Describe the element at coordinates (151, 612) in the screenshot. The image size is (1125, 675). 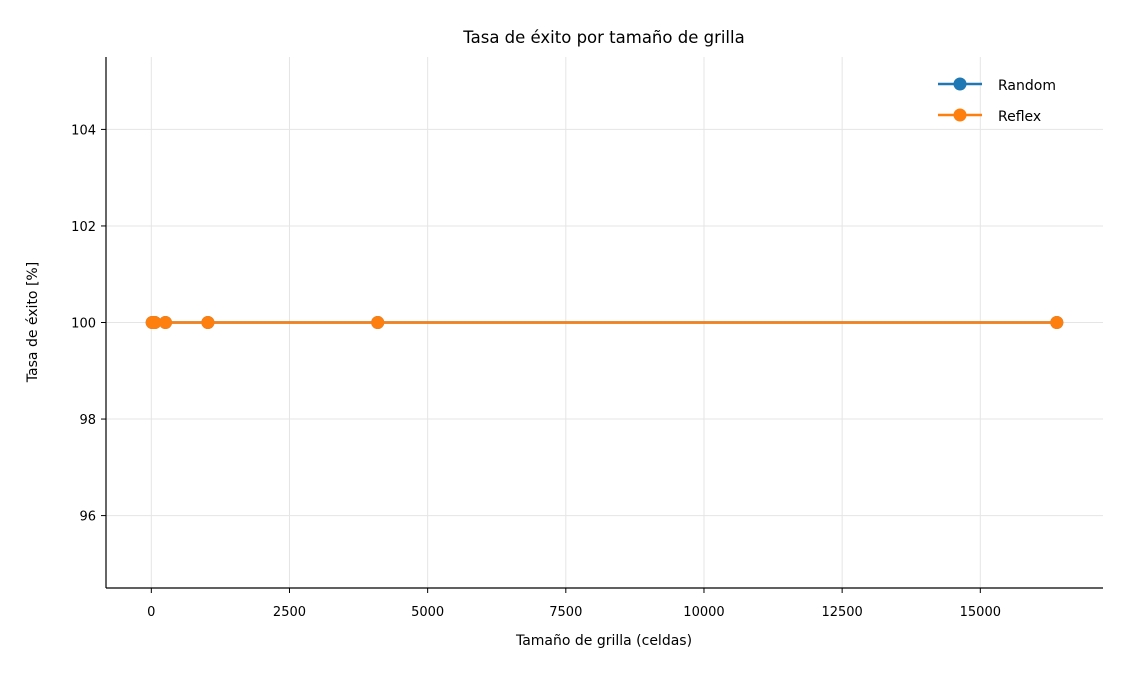
I see `x-tick-label: 0` at that location.